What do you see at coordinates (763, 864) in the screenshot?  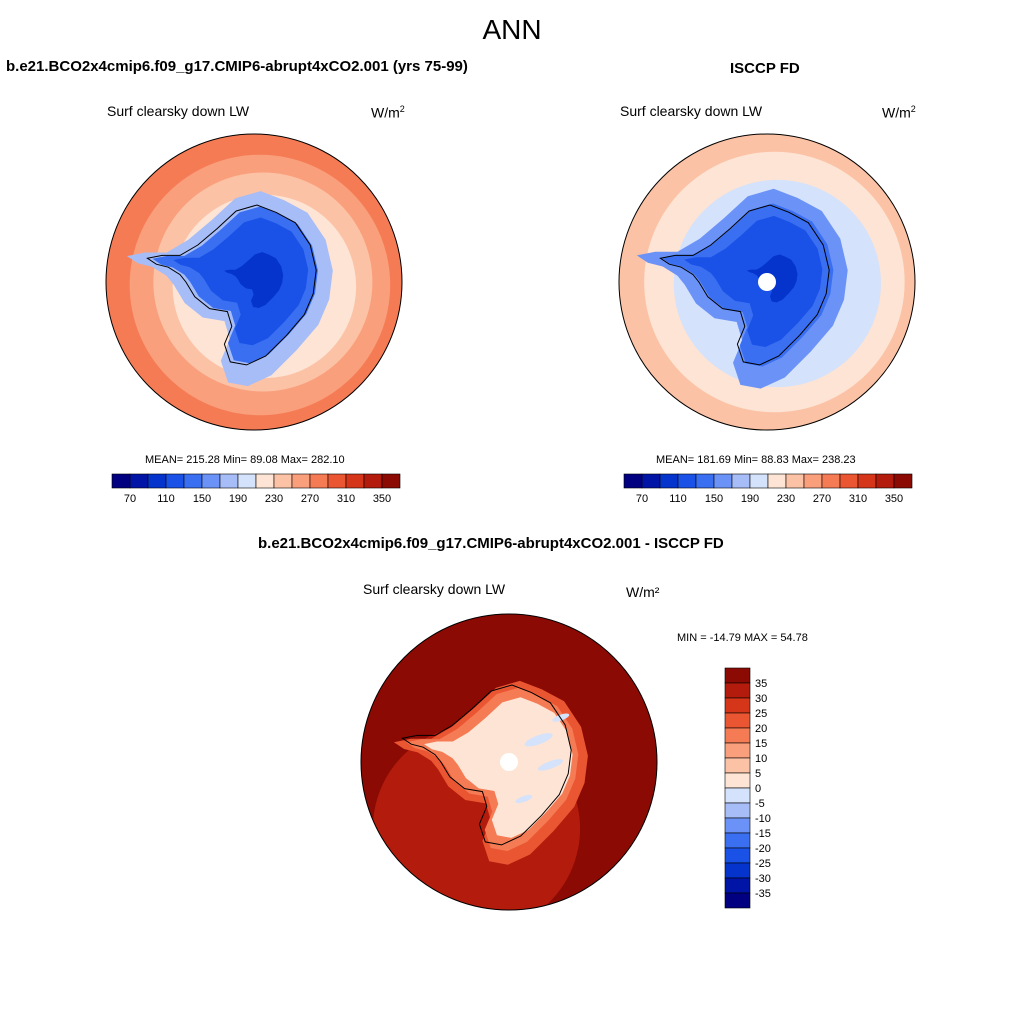 I see `colorbar-tick-label: -25` at bounding box center [763, 864].